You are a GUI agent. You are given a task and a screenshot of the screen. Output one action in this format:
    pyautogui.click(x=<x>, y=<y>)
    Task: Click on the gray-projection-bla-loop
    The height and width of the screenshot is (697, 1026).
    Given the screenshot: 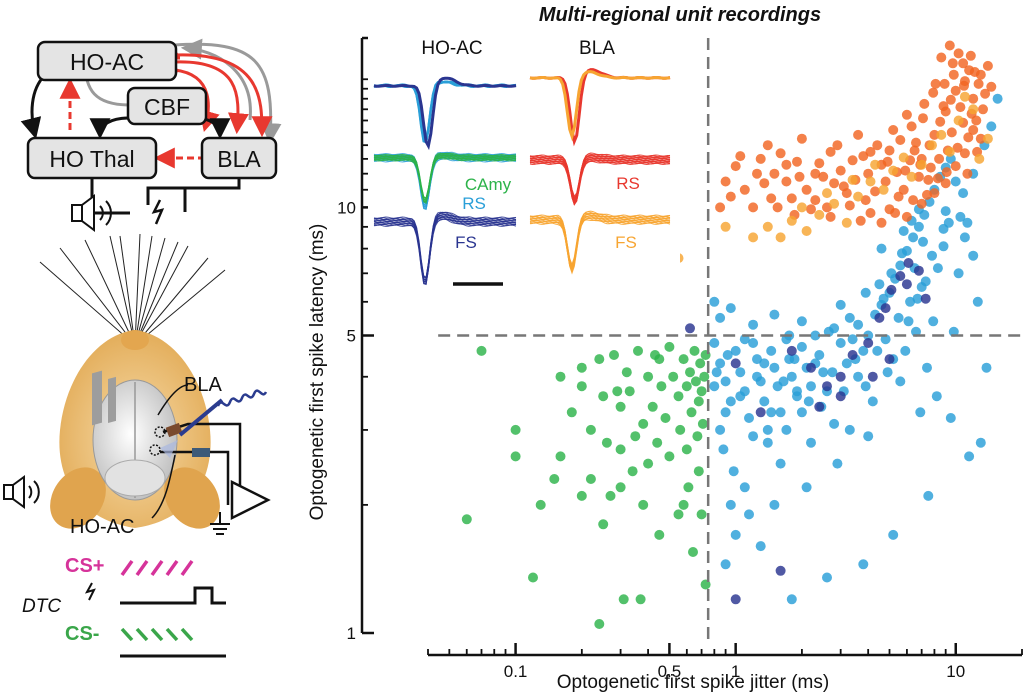 What is the action you would take?
    pyautogui.click(x=216, y=79)
    